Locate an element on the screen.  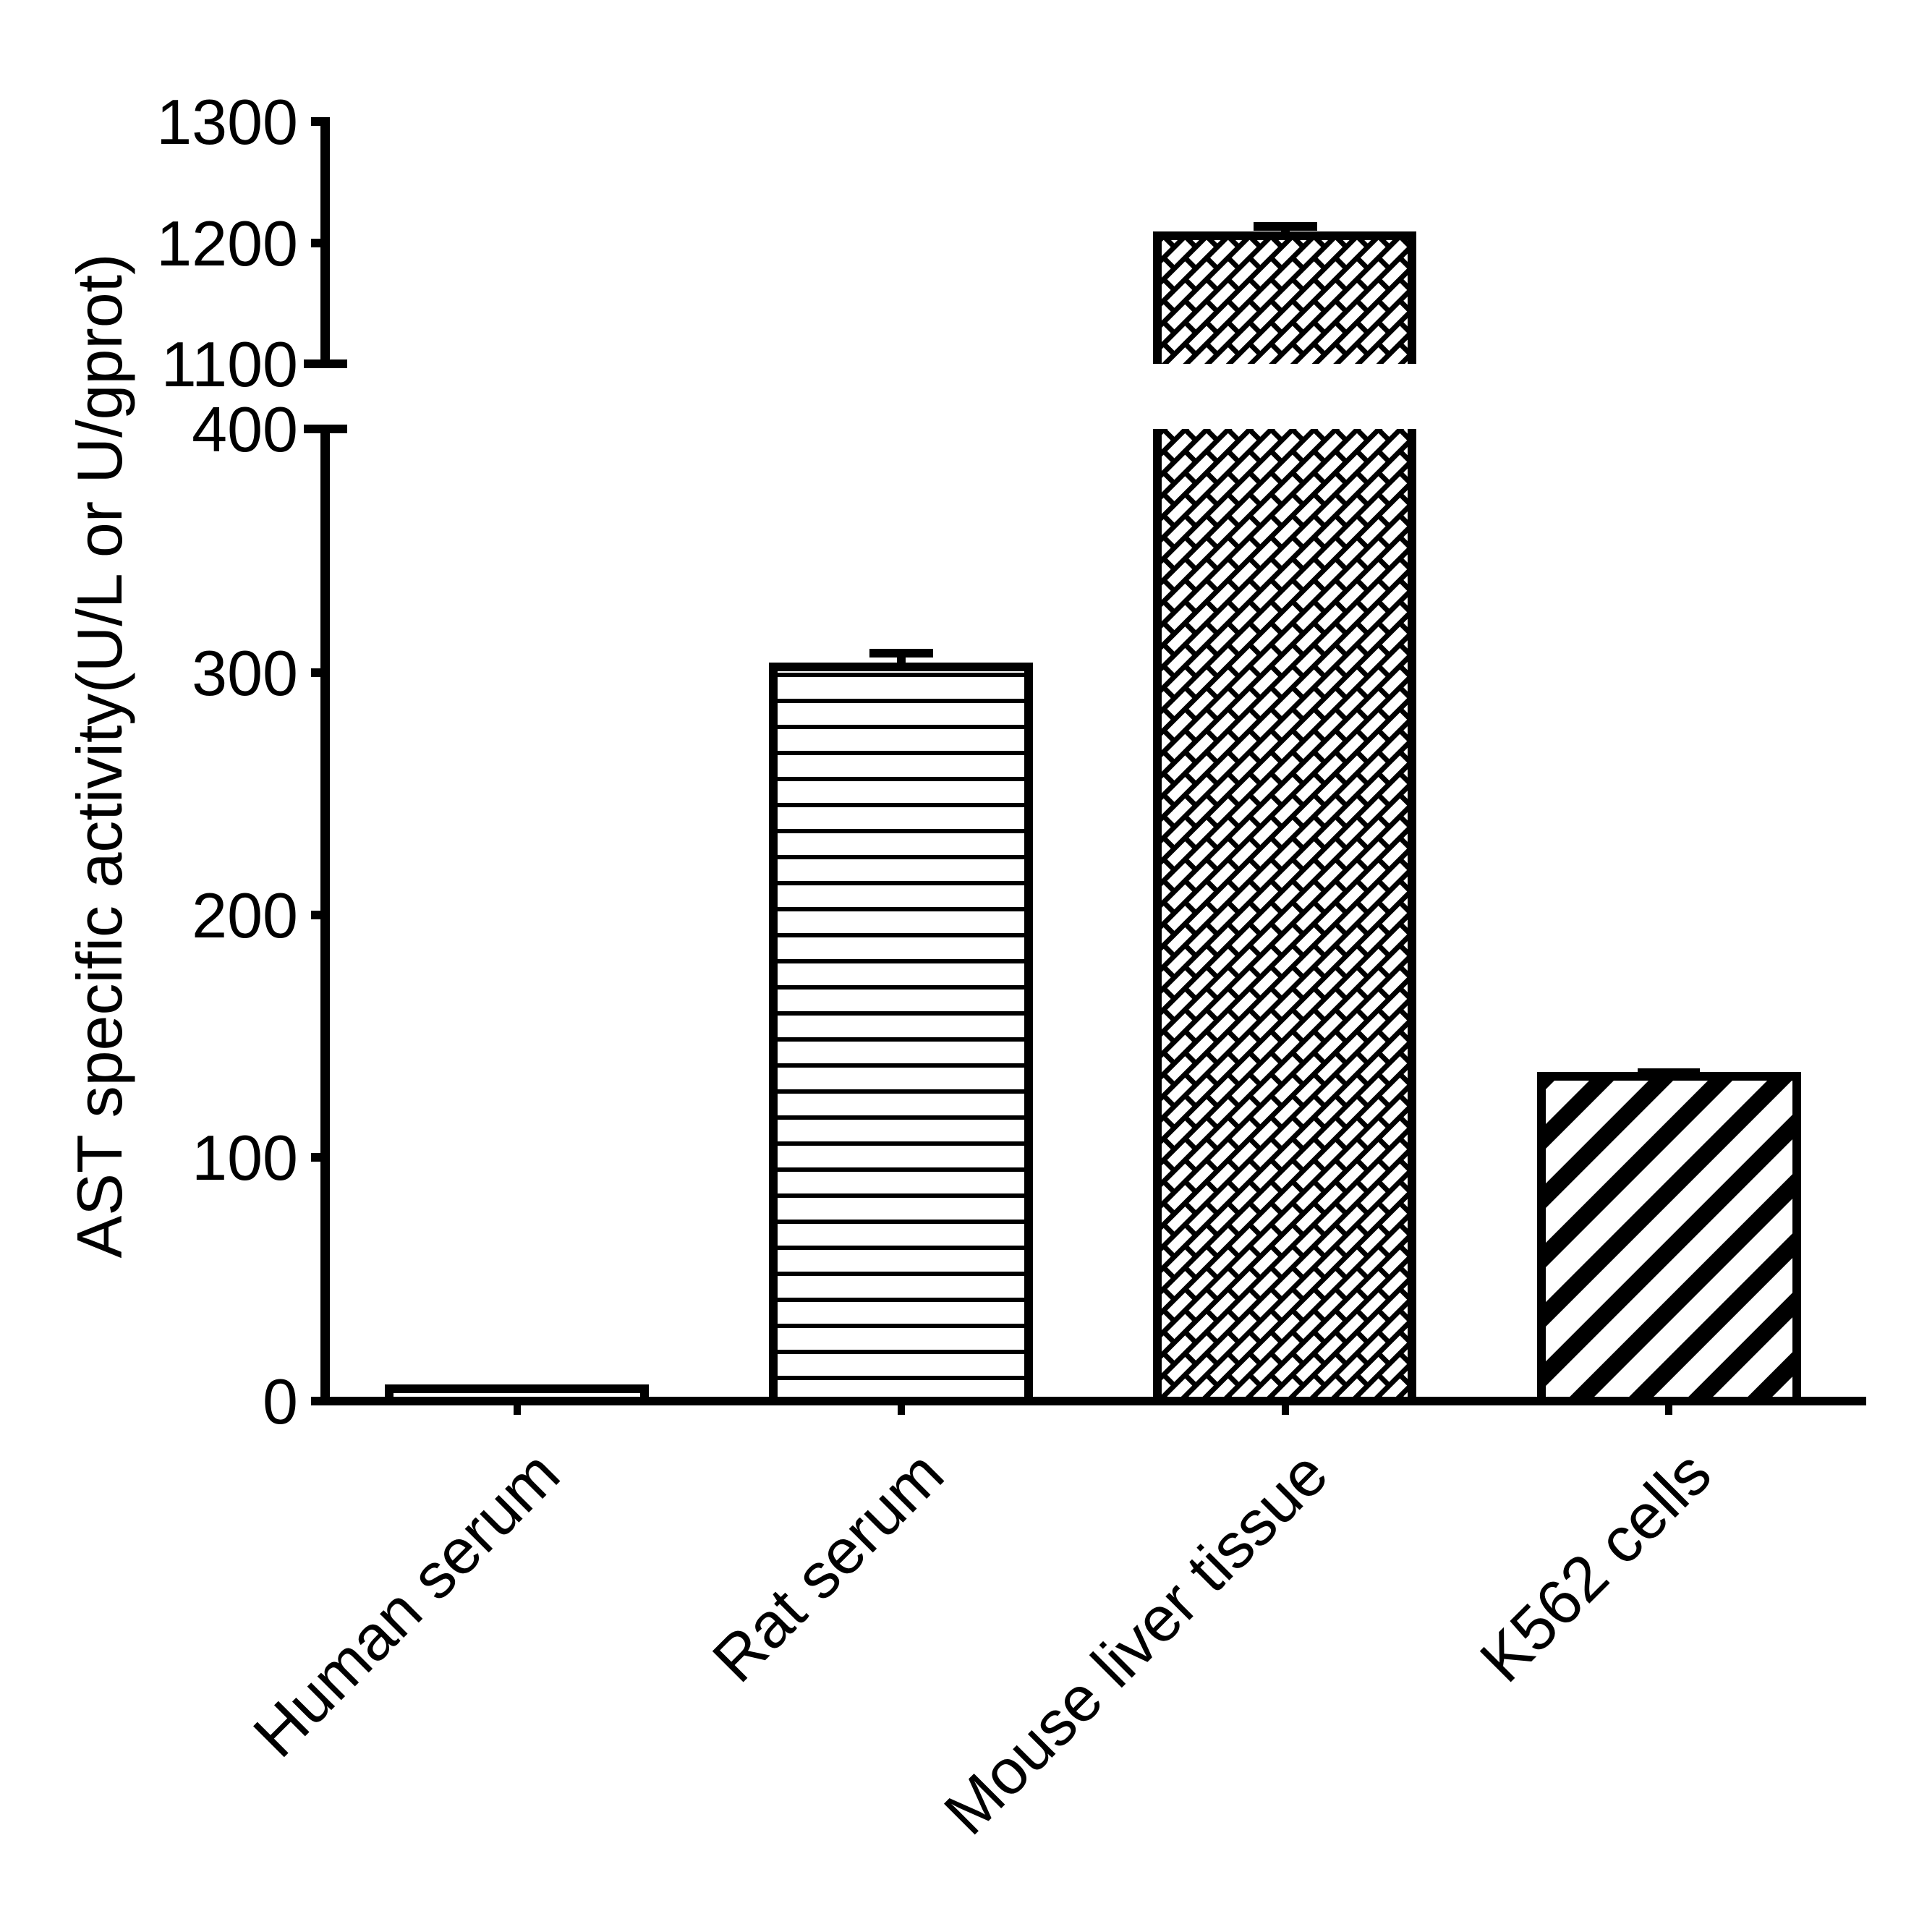
y-axis-upper: 1300 1200 1100 is located at coordinates (251, 243).